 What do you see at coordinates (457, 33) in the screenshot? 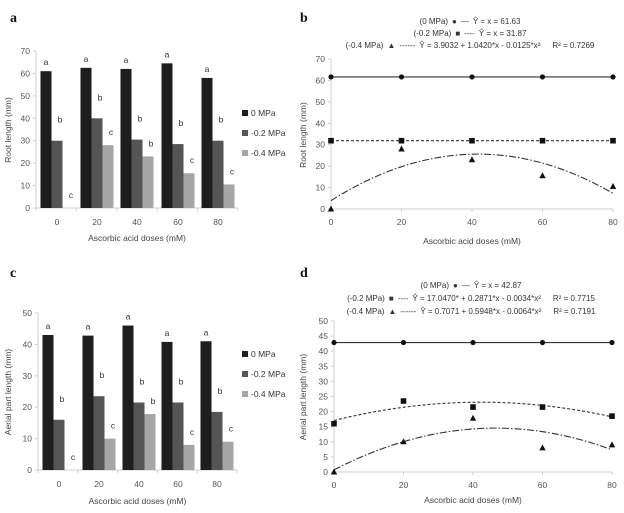
I see `square-legend-icon: ■` at bounding box center [457, 33].